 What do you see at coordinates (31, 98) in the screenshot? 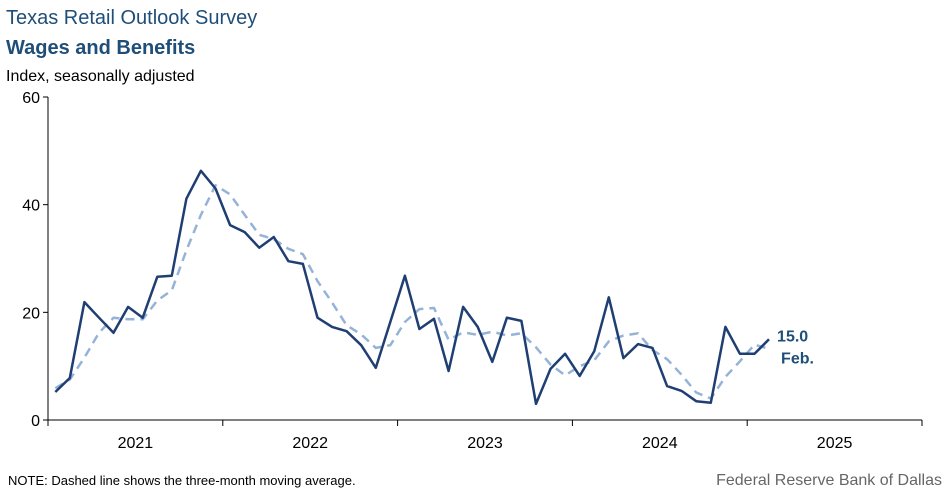
I see `y-tick-label: 60` at bounding box center [31, 98].